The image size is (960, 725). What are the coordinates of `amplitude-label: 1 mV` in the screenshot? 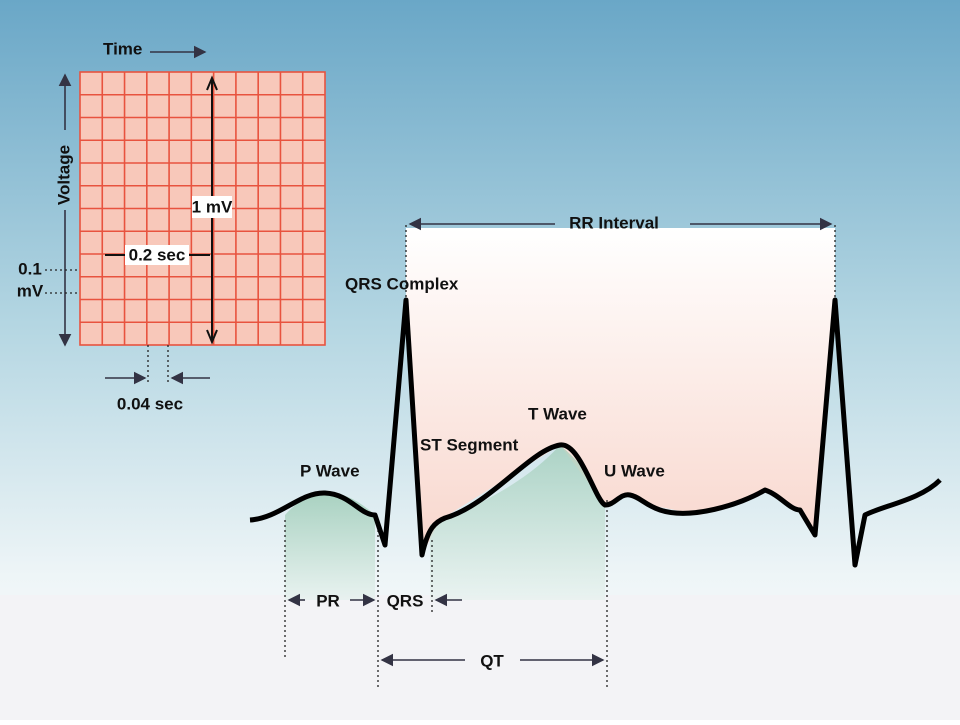 It's located at (212, 206).